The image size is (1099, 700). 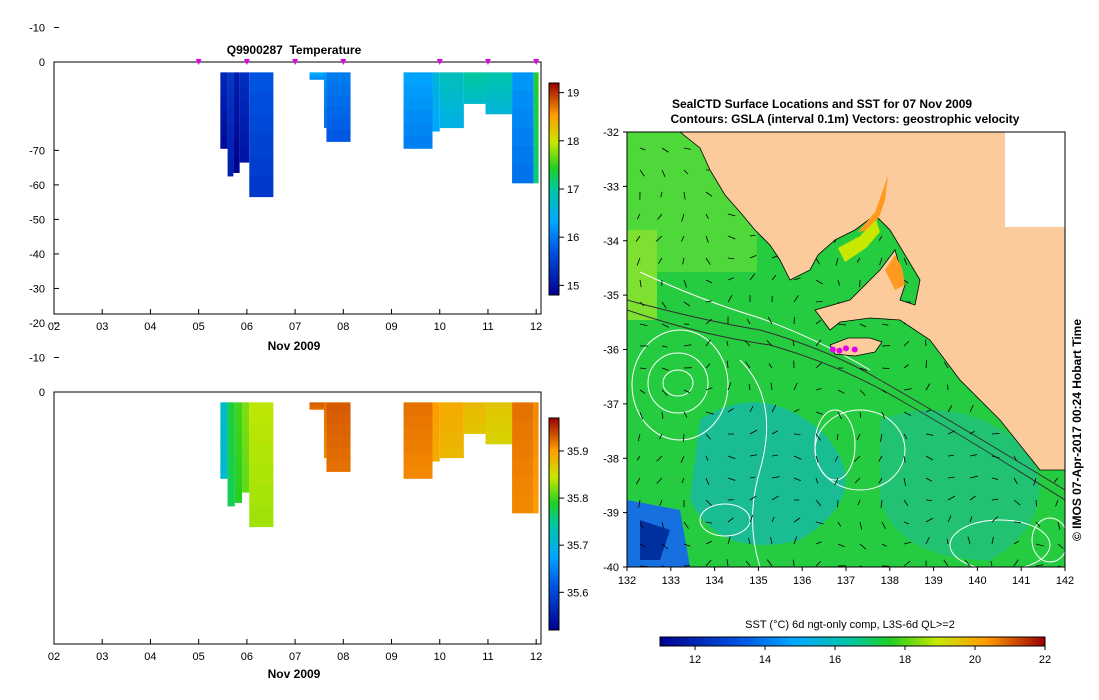 I want to click on colorbar-tick-label: 35.7, so click(x=577, y=546).